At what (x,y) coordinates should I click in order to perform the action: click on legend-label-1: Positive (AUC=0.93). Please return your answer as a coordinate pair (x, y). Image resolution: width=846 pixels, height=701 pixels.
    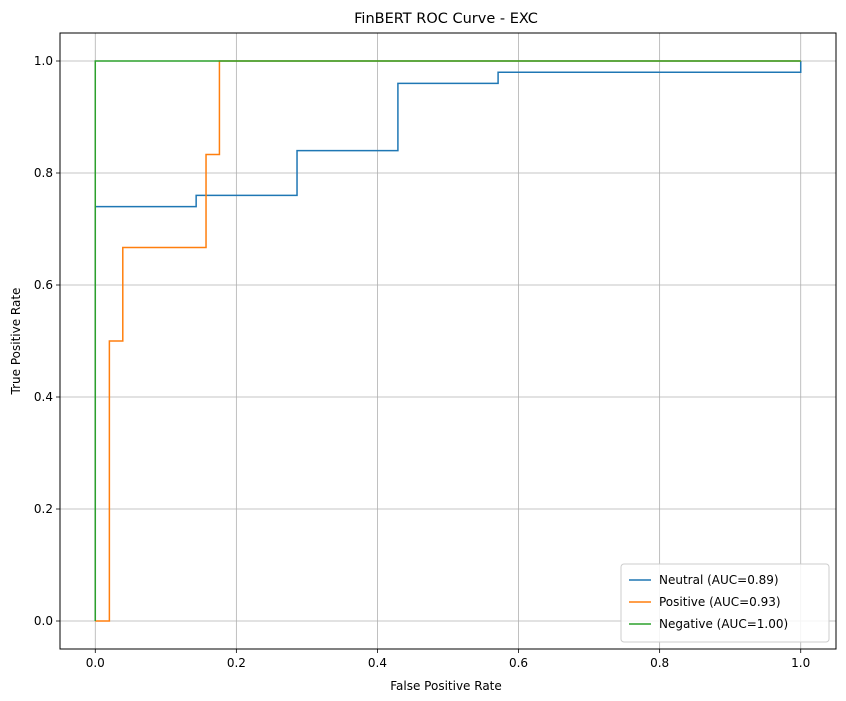
    Looking at the image, I should click on (720, 602).